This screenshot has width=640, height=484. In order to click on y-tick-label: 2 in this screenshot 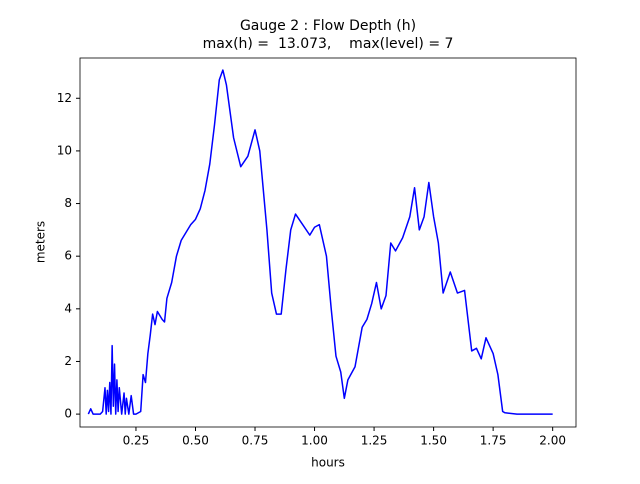, I will do `click(68, 361)`.